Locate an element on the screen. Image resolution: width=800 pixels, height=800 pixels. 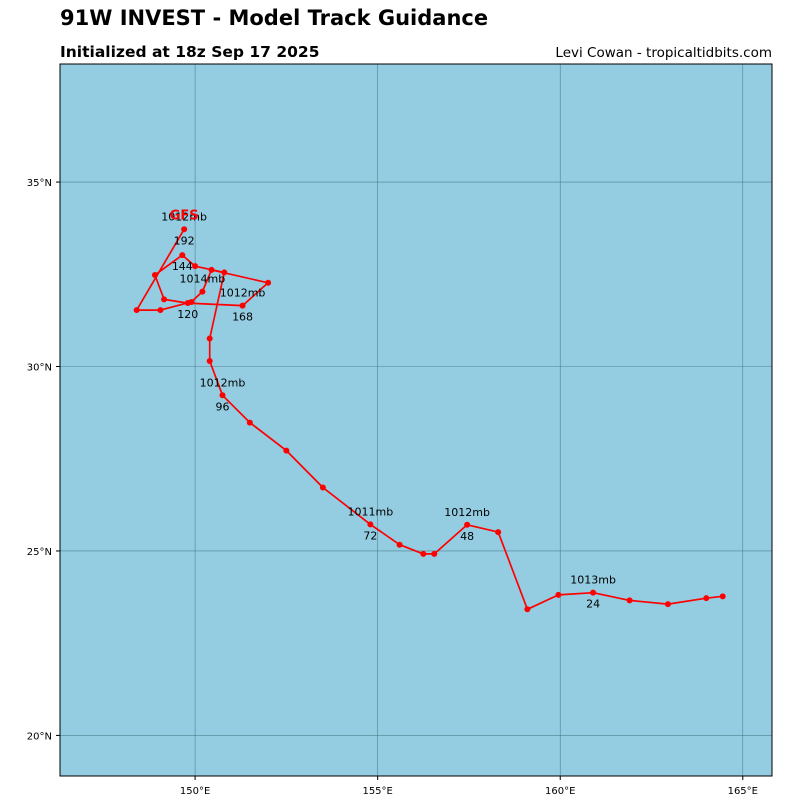
forecast-hour-label: 24 is located at coordinates (593, 604).